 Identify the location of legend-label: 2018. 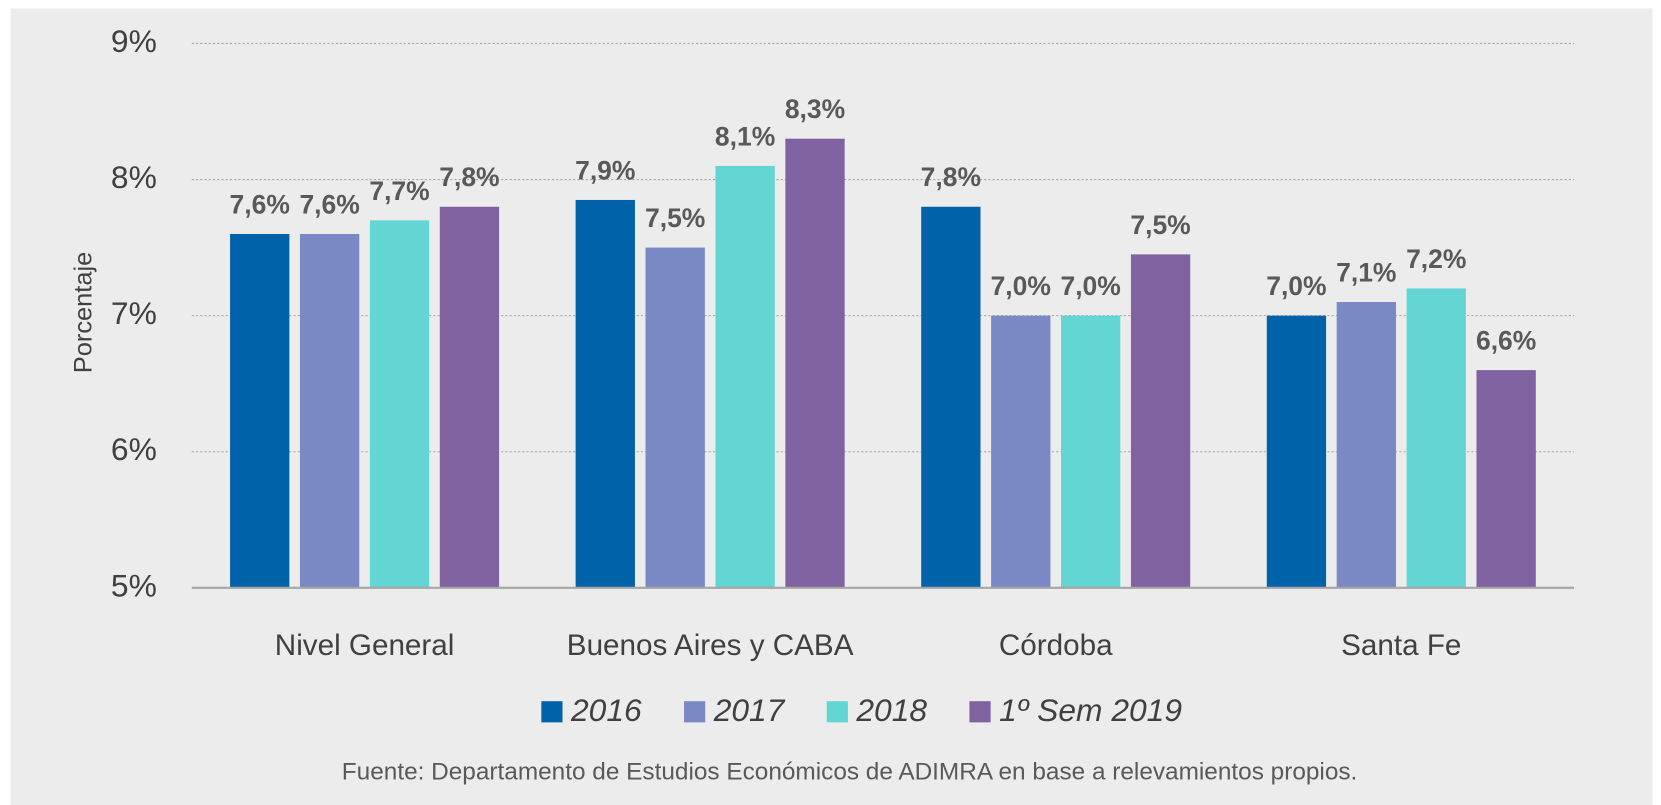
(891, 710).